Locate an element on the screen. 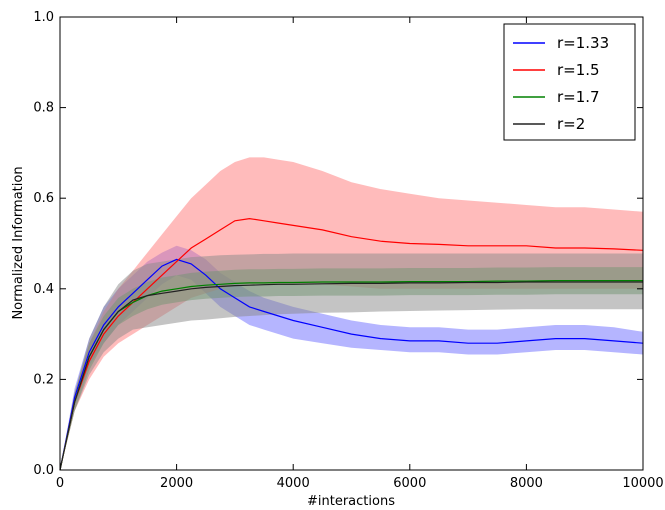 The height and width of the screenshot is (510, 665). legend-label: r=1.5 is located at coordinates (578, 70).